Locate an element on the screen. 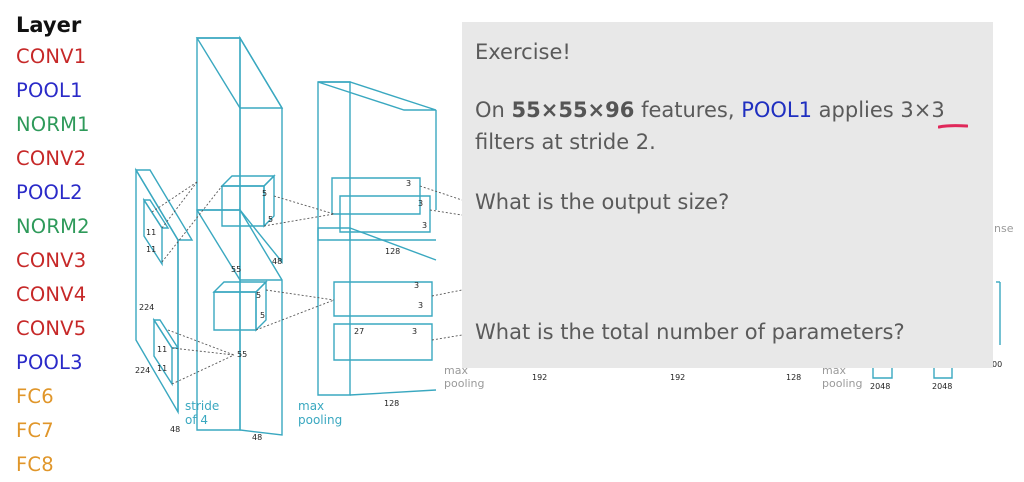  pen-mark is located at coordinates (953, 126).